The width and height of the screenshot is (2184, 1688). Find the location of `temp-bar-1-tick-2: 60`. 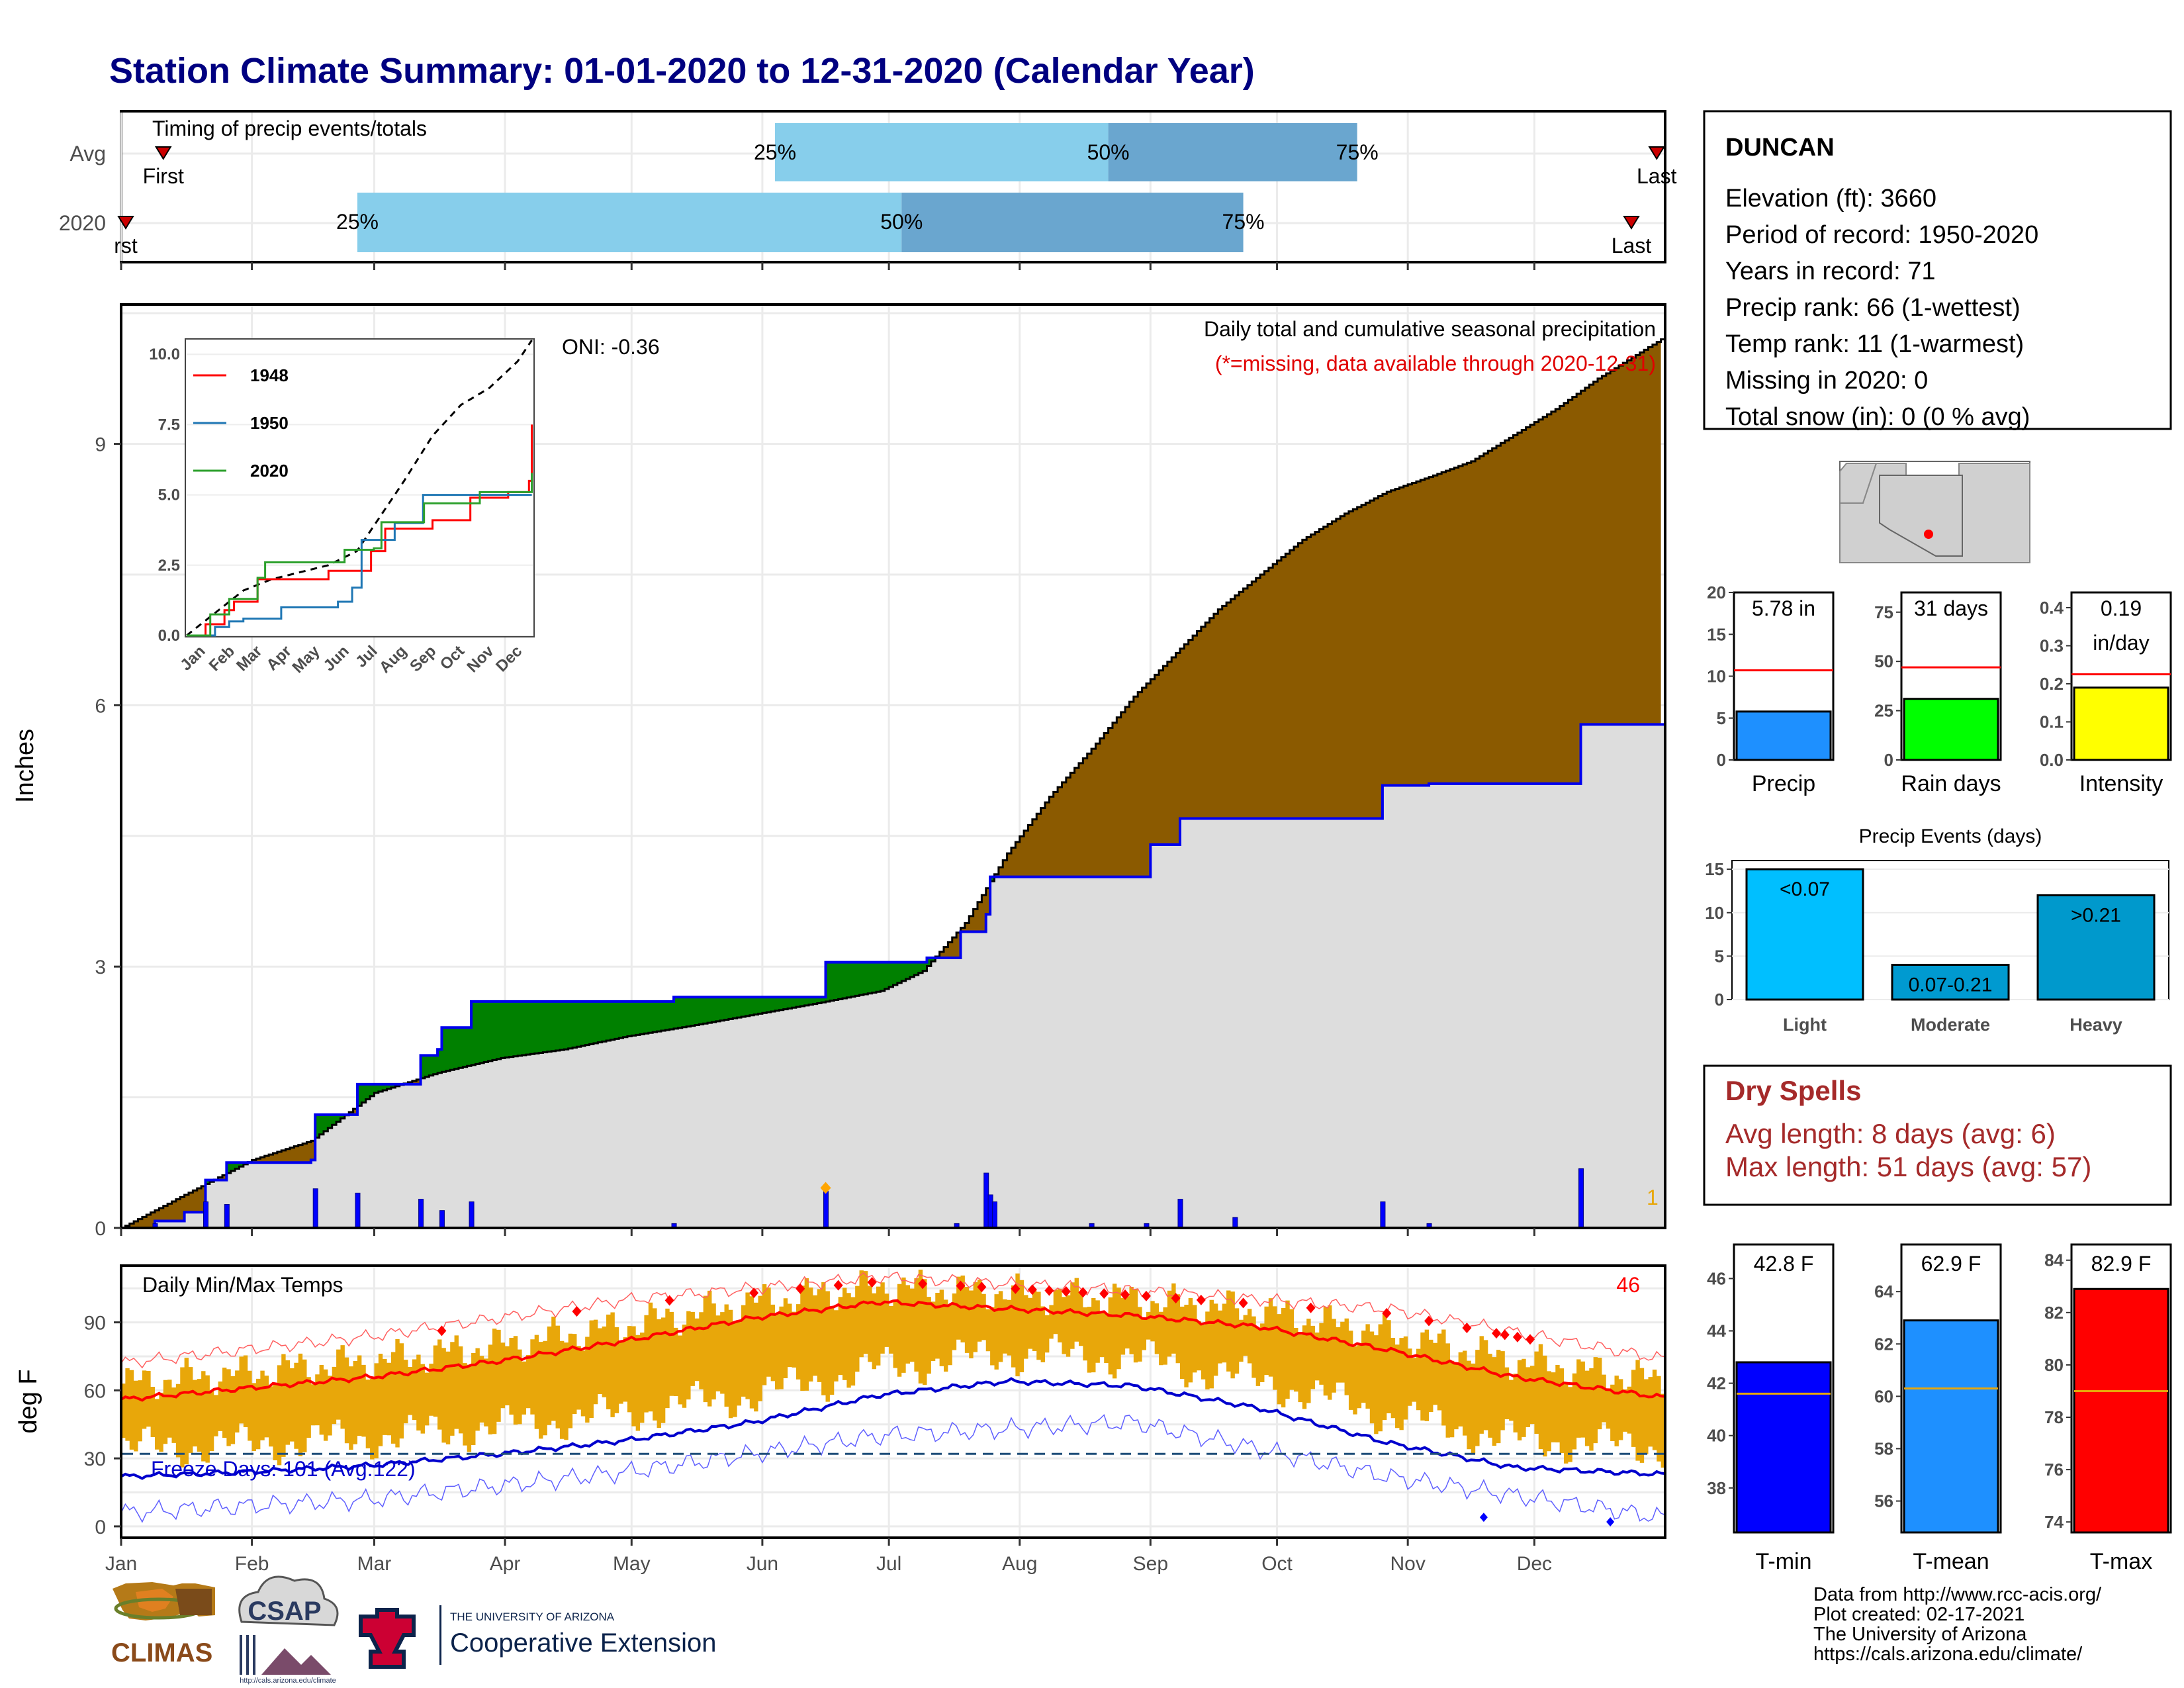

temp-bar-1-tick-2: 60 is located at coordinates (1883, 1396).